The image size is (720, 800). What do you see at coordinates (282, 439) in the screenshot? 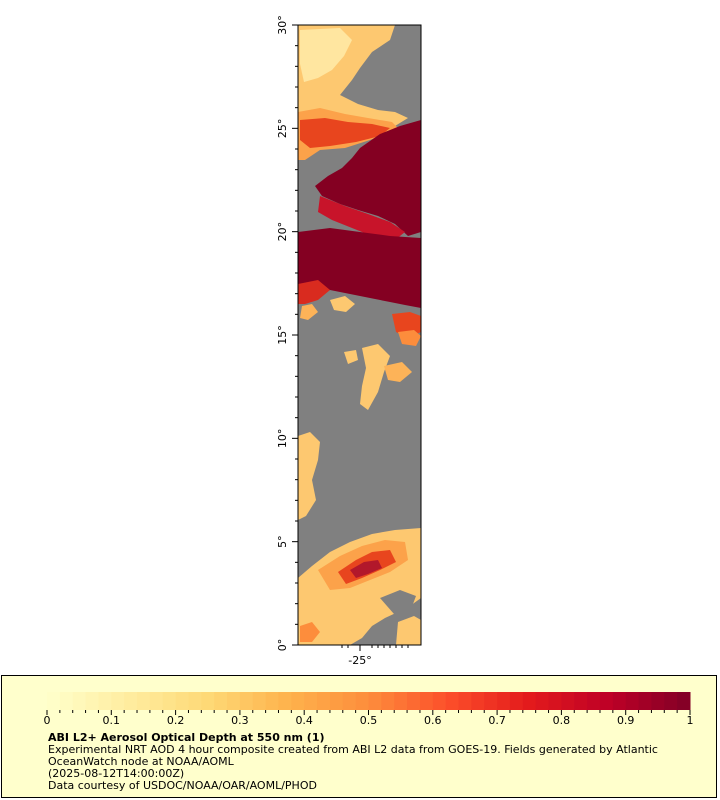
I see `lat-tick-label: 10°` at bounding box center [282, 439].